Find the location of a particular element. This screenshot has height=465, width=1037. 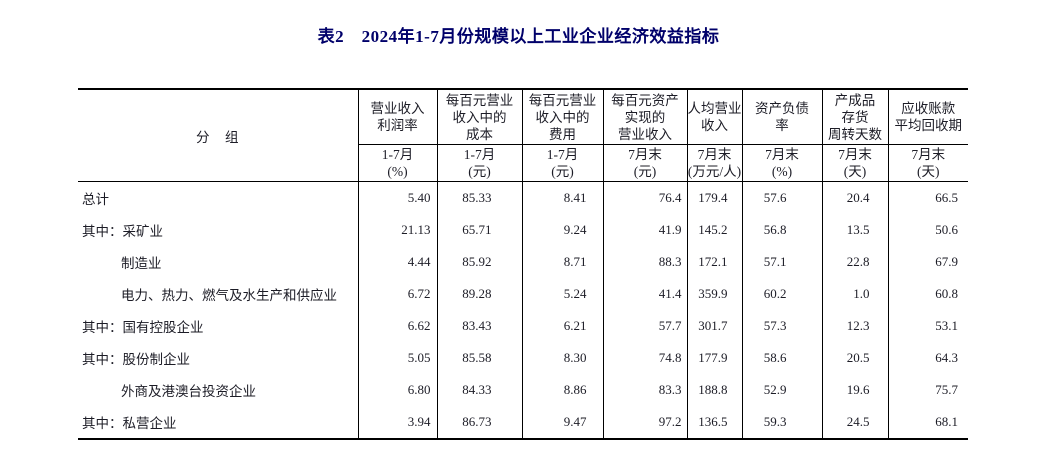

cell-value: 88.3 is located at coordinates (645, 262).